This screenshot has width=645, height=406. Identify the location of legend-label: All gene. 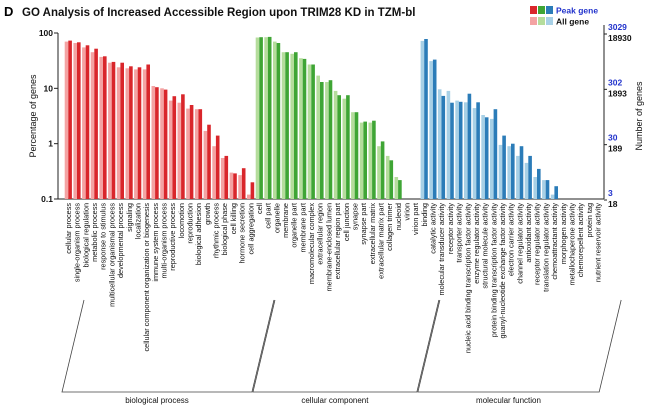
(572, 22).